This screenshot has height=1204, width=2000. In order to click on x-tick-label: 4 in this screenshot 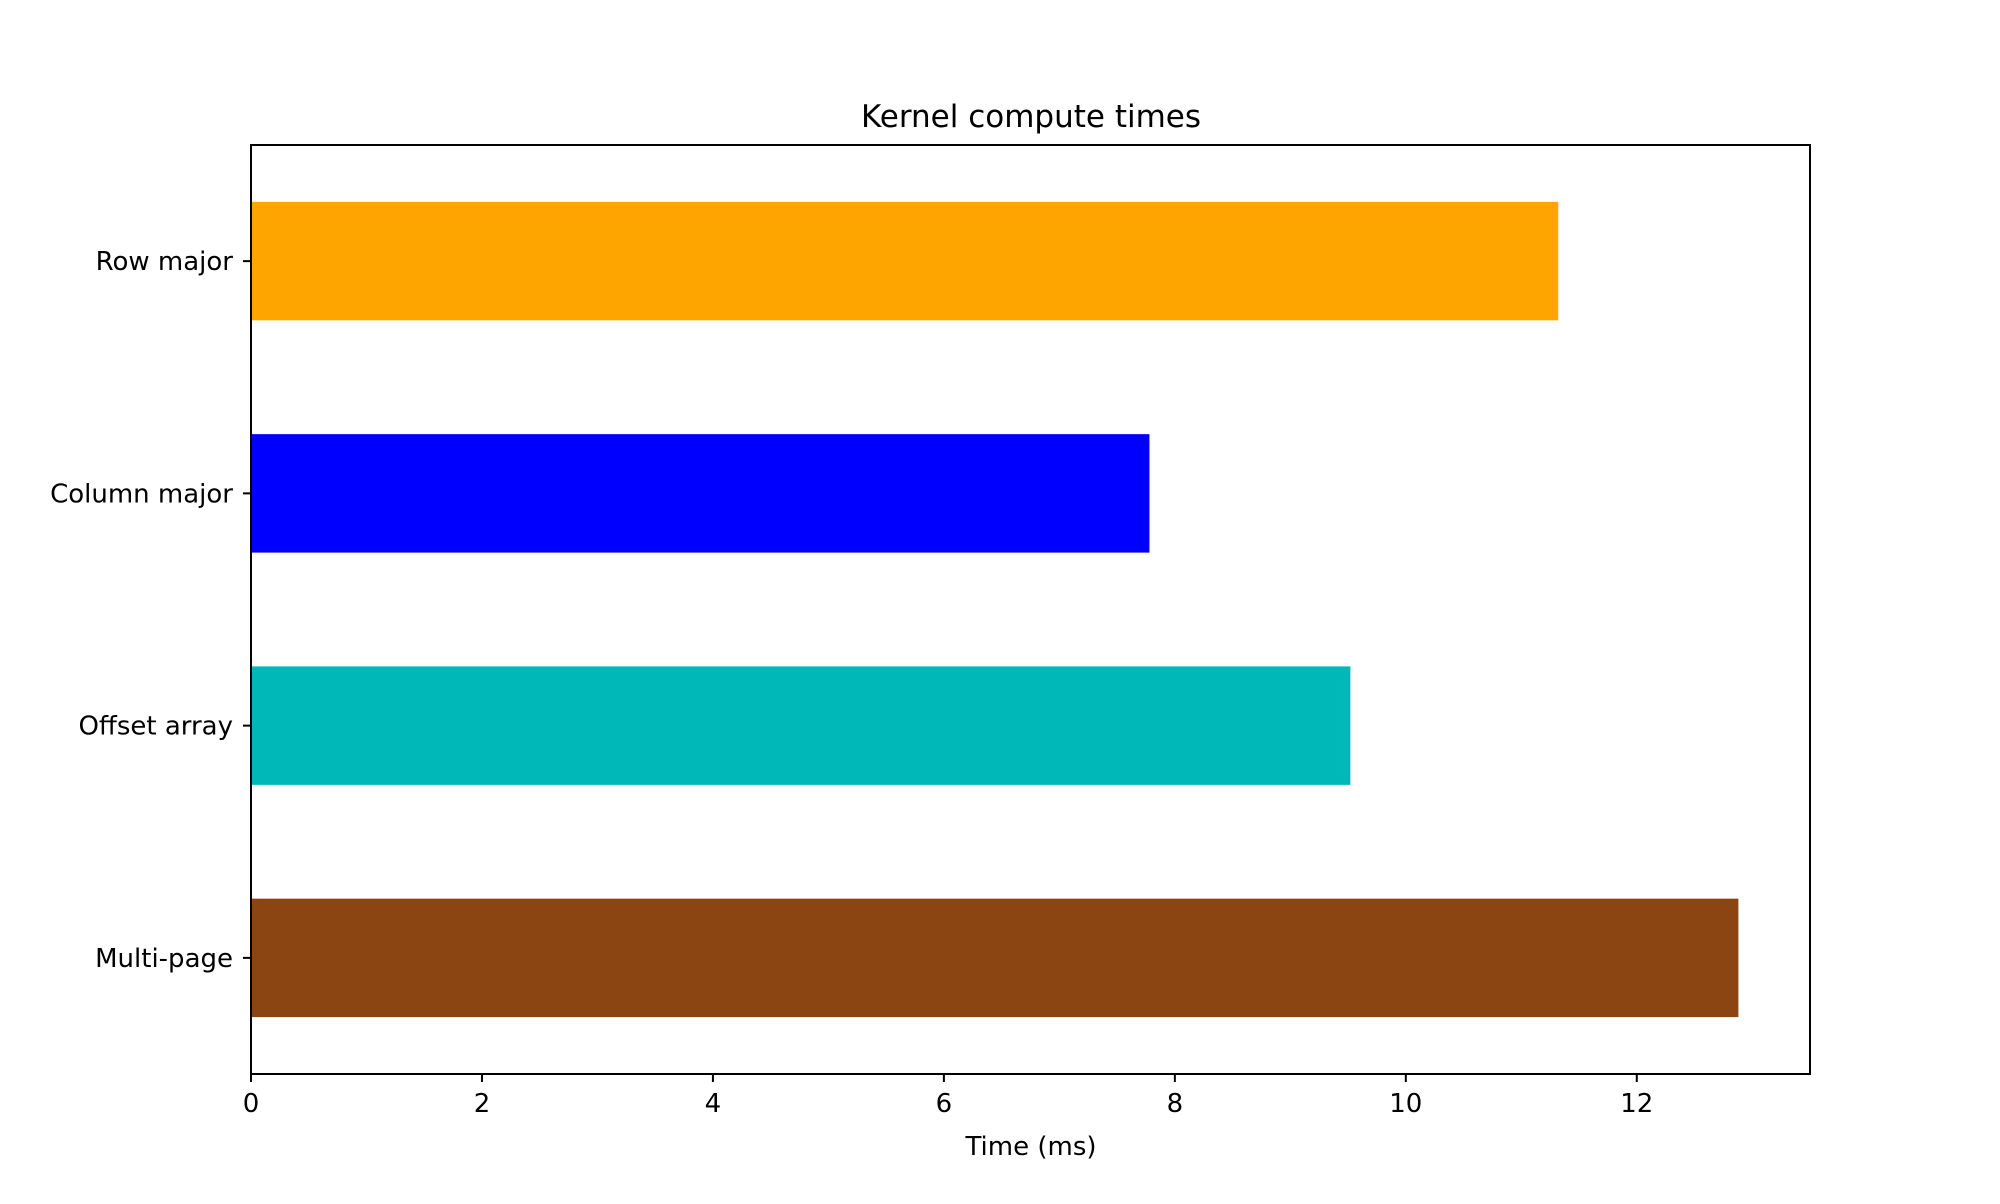, I will do `click(713, 1104)`.